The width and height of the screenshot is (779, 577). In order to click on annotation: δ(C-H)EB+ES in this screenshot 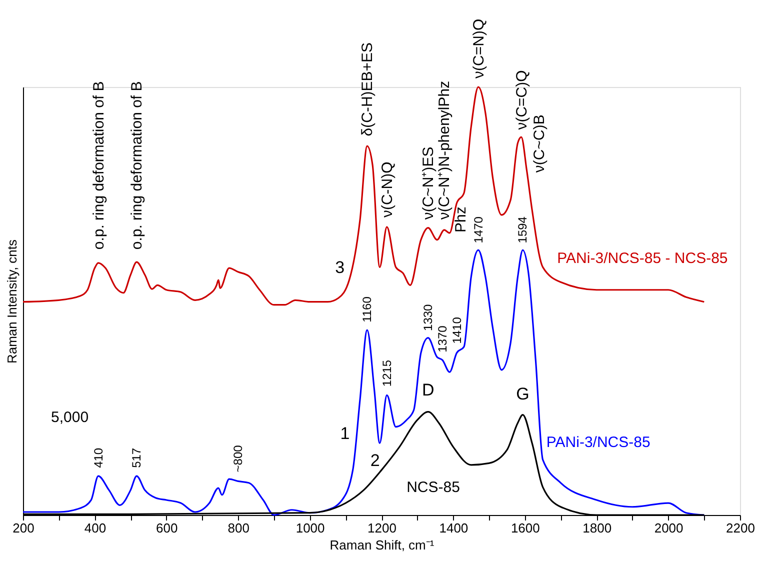, I will do `click(367, 89)`.